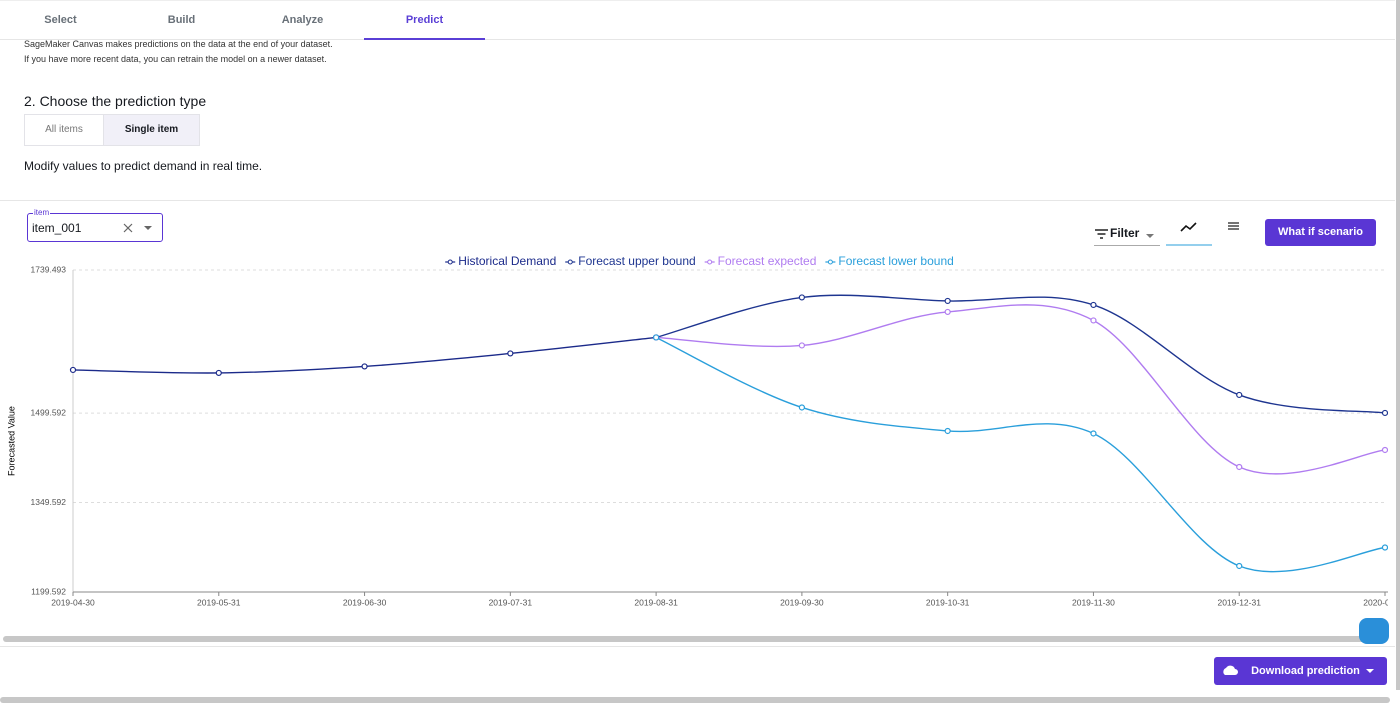  I want to click on heading: 2. Choose the prediction type, so click(115, 101).